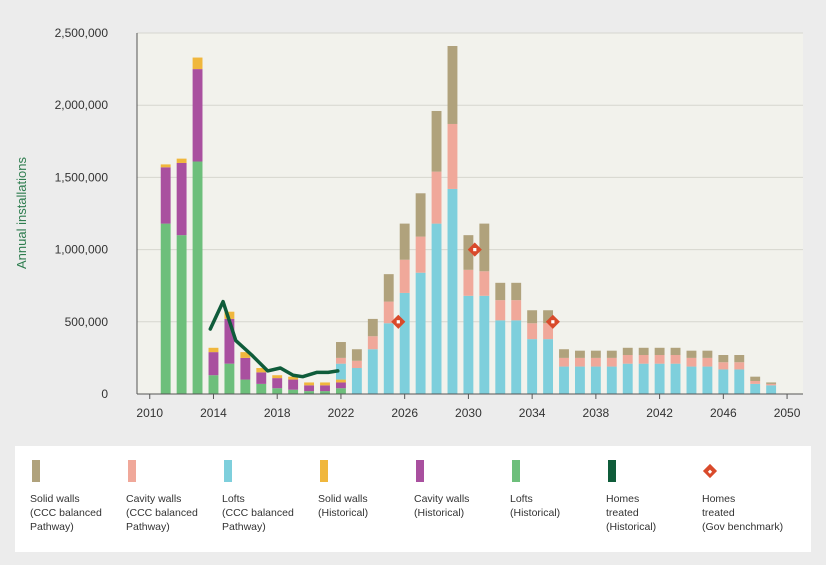 Image resolution: width=826 pixels, height=565 pixels. Describe the element at coordinates (149, 413) in the screenshot. I see `x-tick-label: 2010` at that location.